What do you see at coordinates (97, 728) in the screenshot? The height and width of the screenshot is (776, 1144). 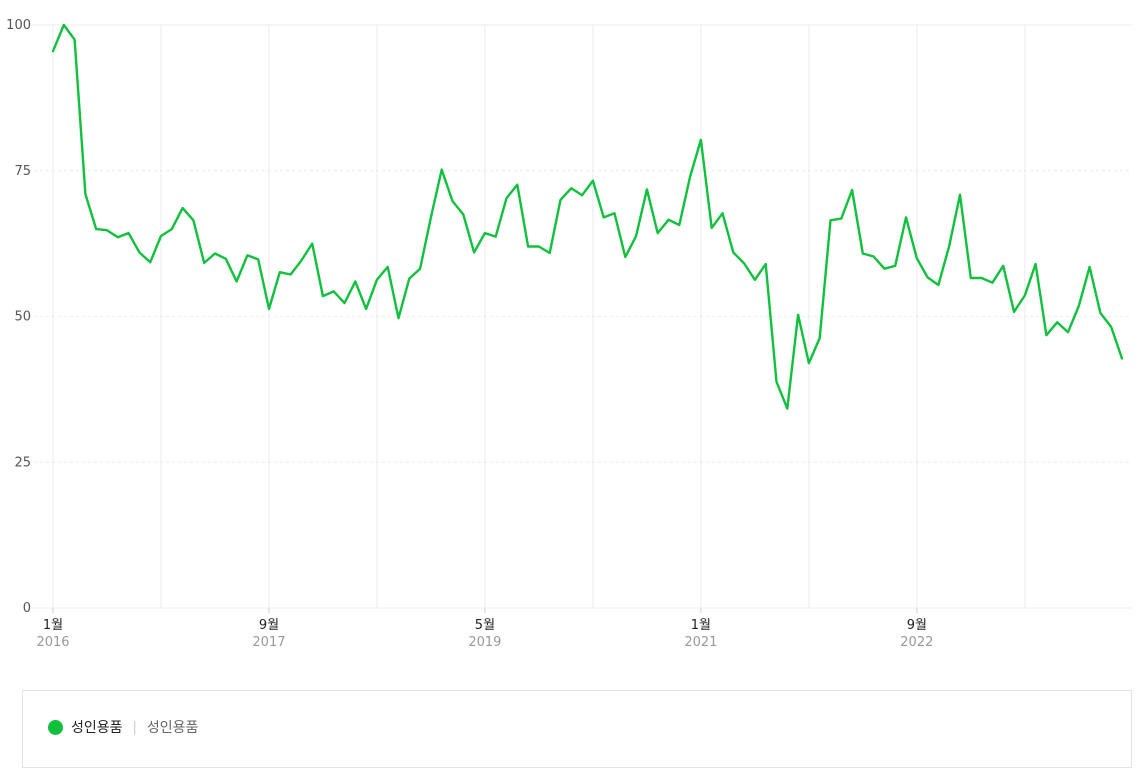 I see `legend-series-name: 성인용품` at bounding box center [97, 728].